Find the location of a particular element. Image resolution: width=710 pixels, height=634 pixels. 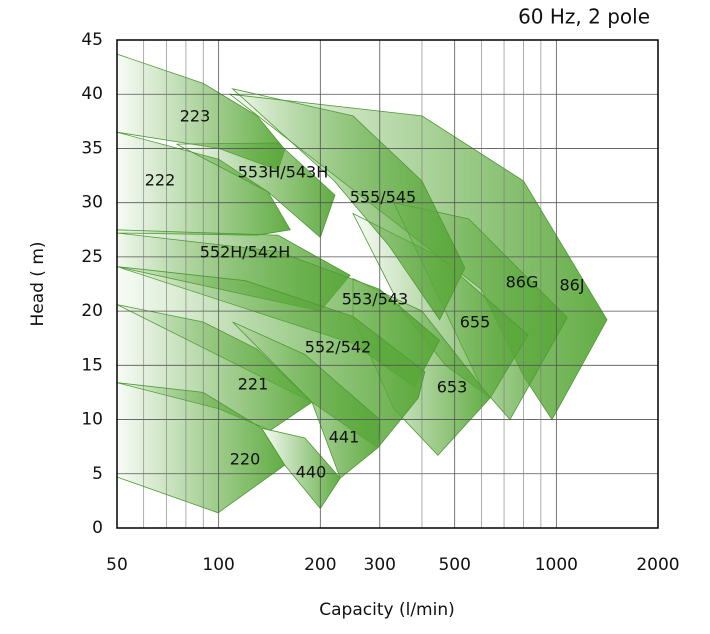

x-tick-label: 500 is located at coordinates (454, 565).